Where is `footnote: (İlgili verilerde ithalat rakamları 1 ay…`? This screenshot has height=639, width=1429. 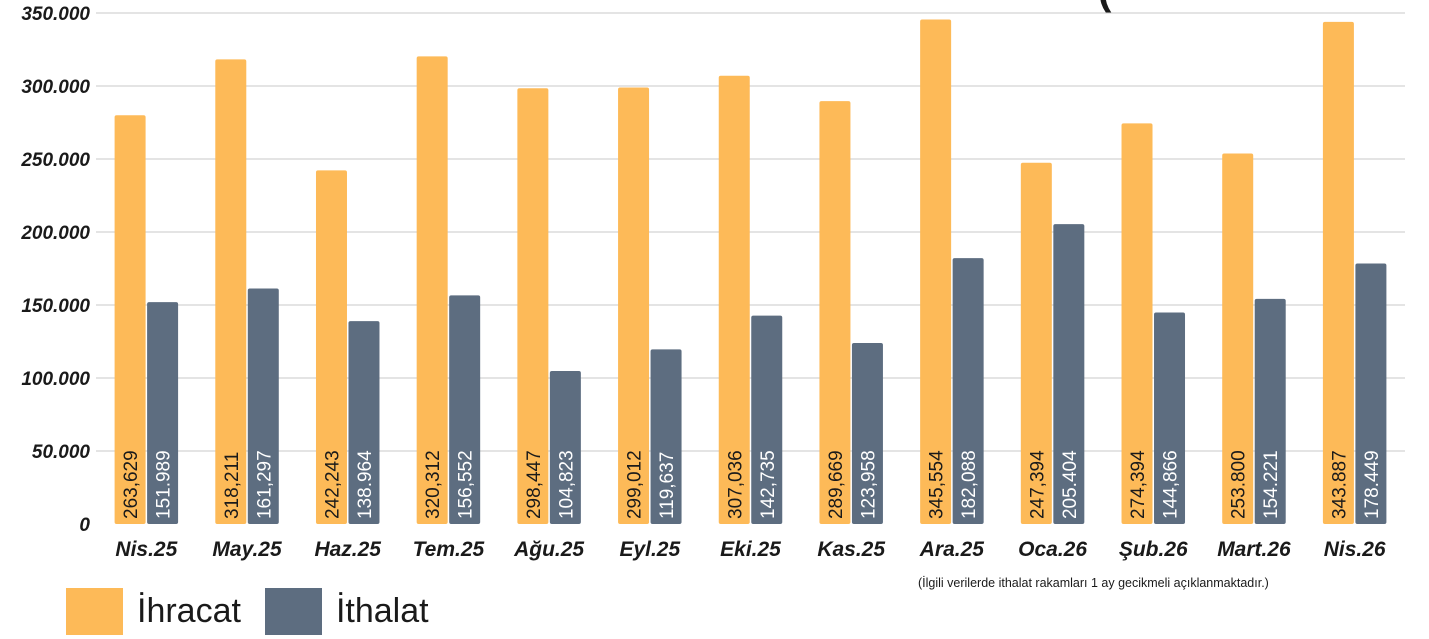
footnote: (İlgili verilerde ithalat rakamları 1 ay… is located at coordinates (1093, 583).